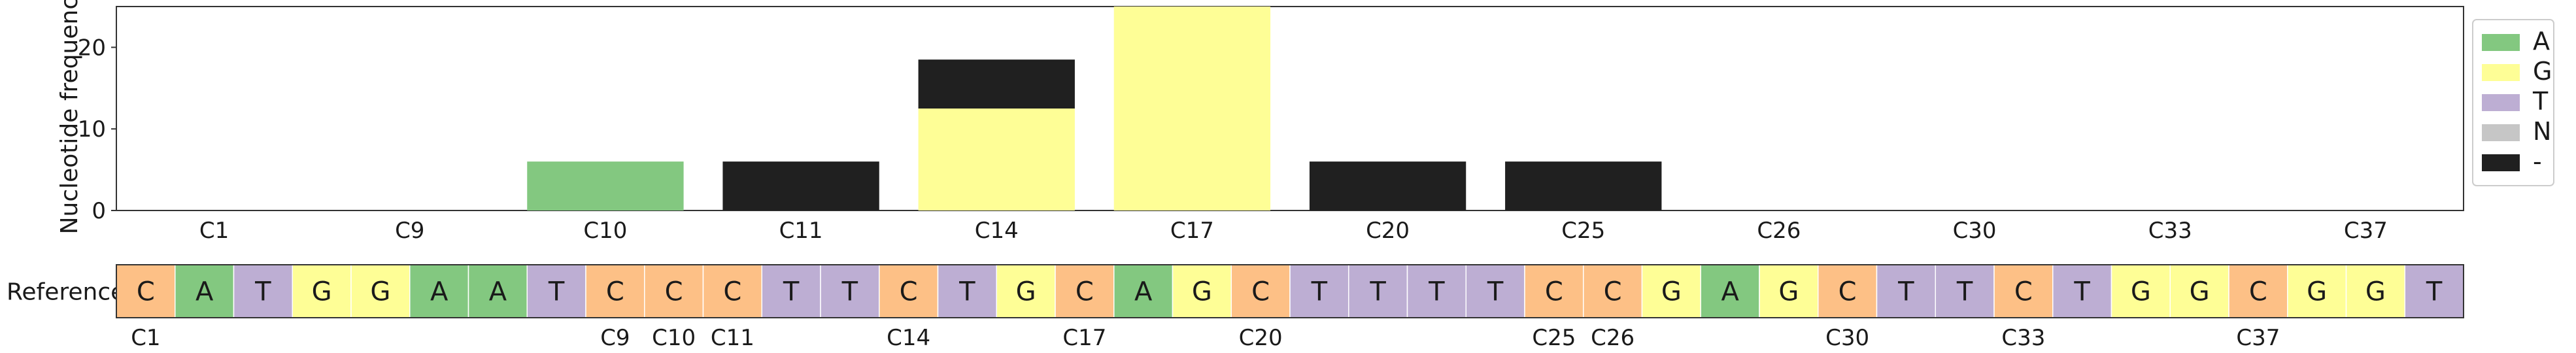  Describe the element at coordinates (2023, 338) in the screenshot. I see `ref-position-label: C33` at that location.